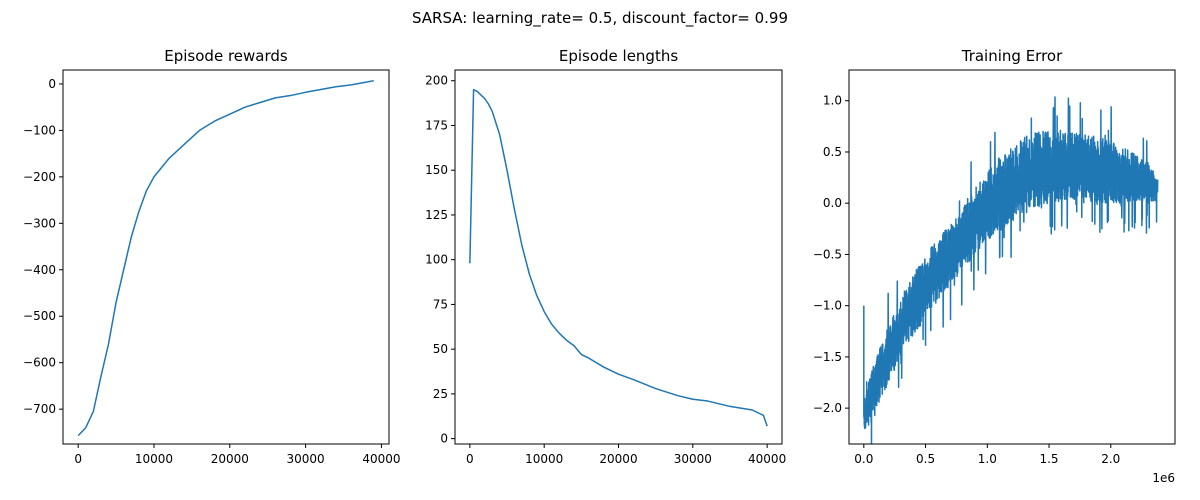 This screenshot has height=500, width=1200. Describe the element at coordinates (1048, 459) in the screenshot. I see `training-error-x-tick-label: 1.5` at that location.